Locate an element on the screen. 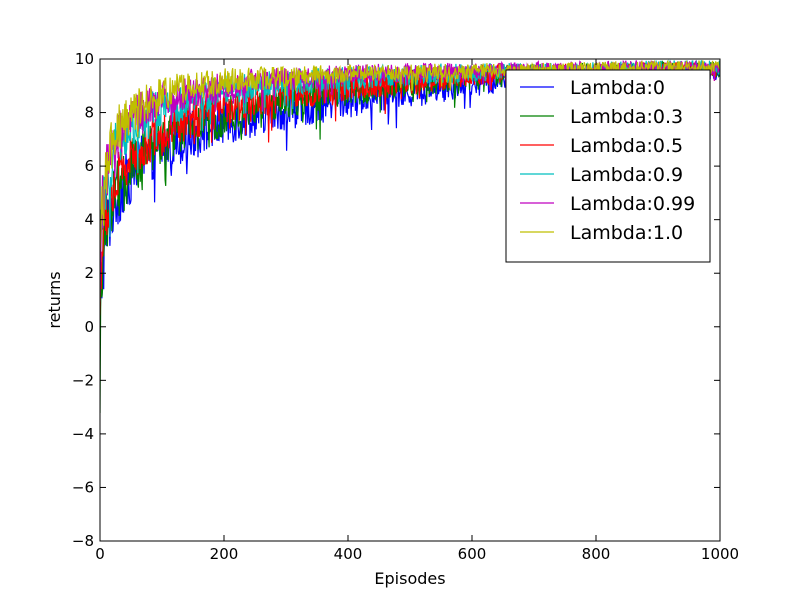 The width and height of the screenshot is (800, 600). y-tick-label: 4 is located at coordinates (89, 220).